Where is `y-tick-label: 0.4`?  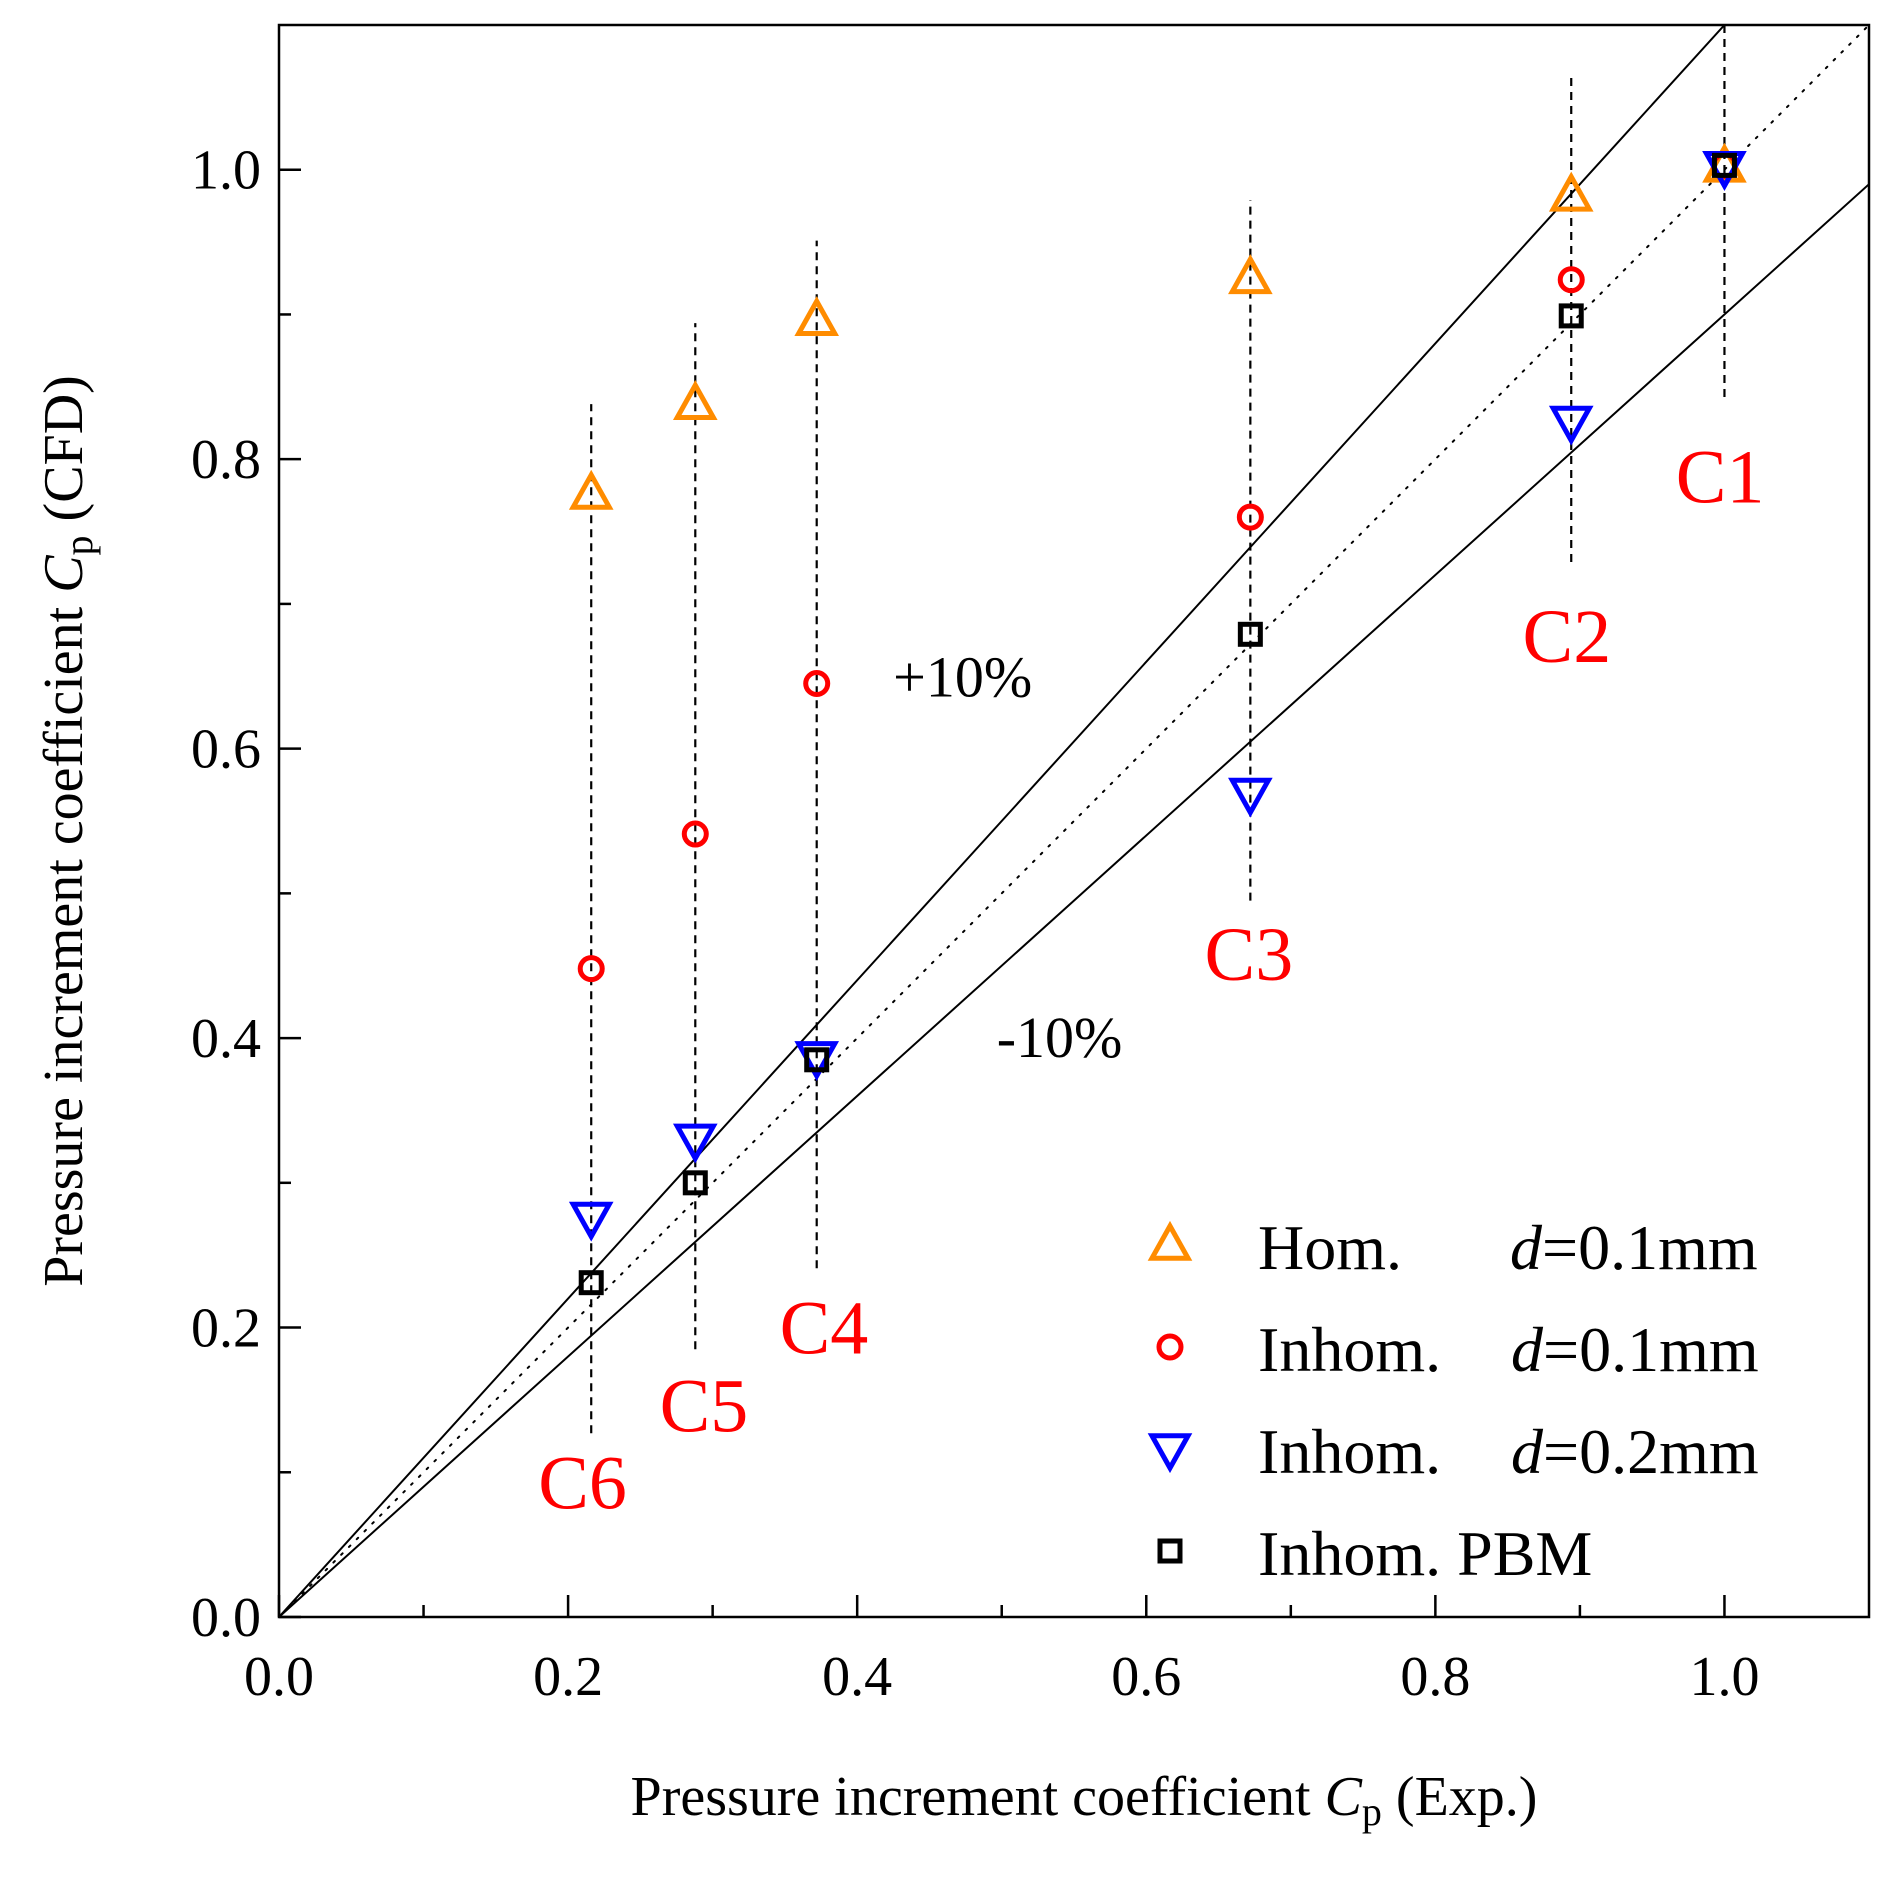 y-tick-label: 0.4 is located at coordinates (226, 1039).